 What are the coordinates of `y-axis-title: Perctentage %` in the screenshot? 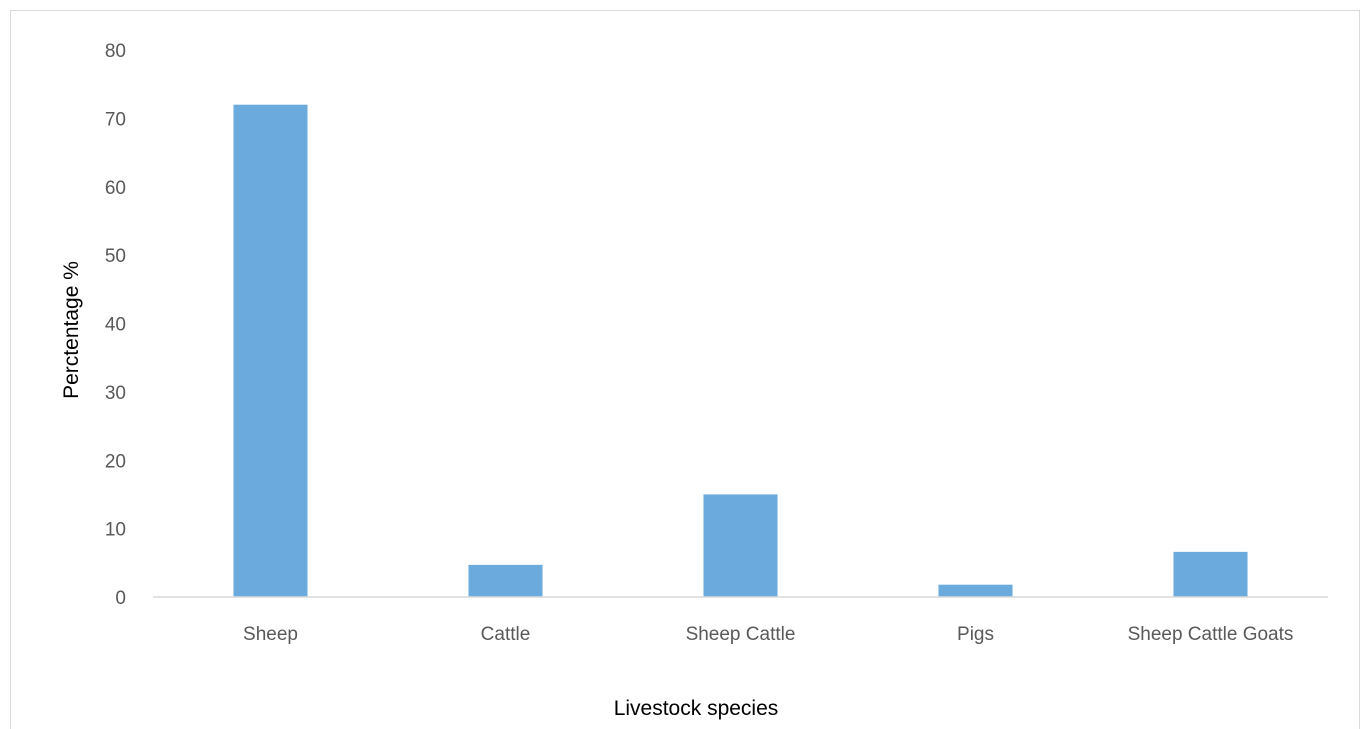 It's located at (71, 330).